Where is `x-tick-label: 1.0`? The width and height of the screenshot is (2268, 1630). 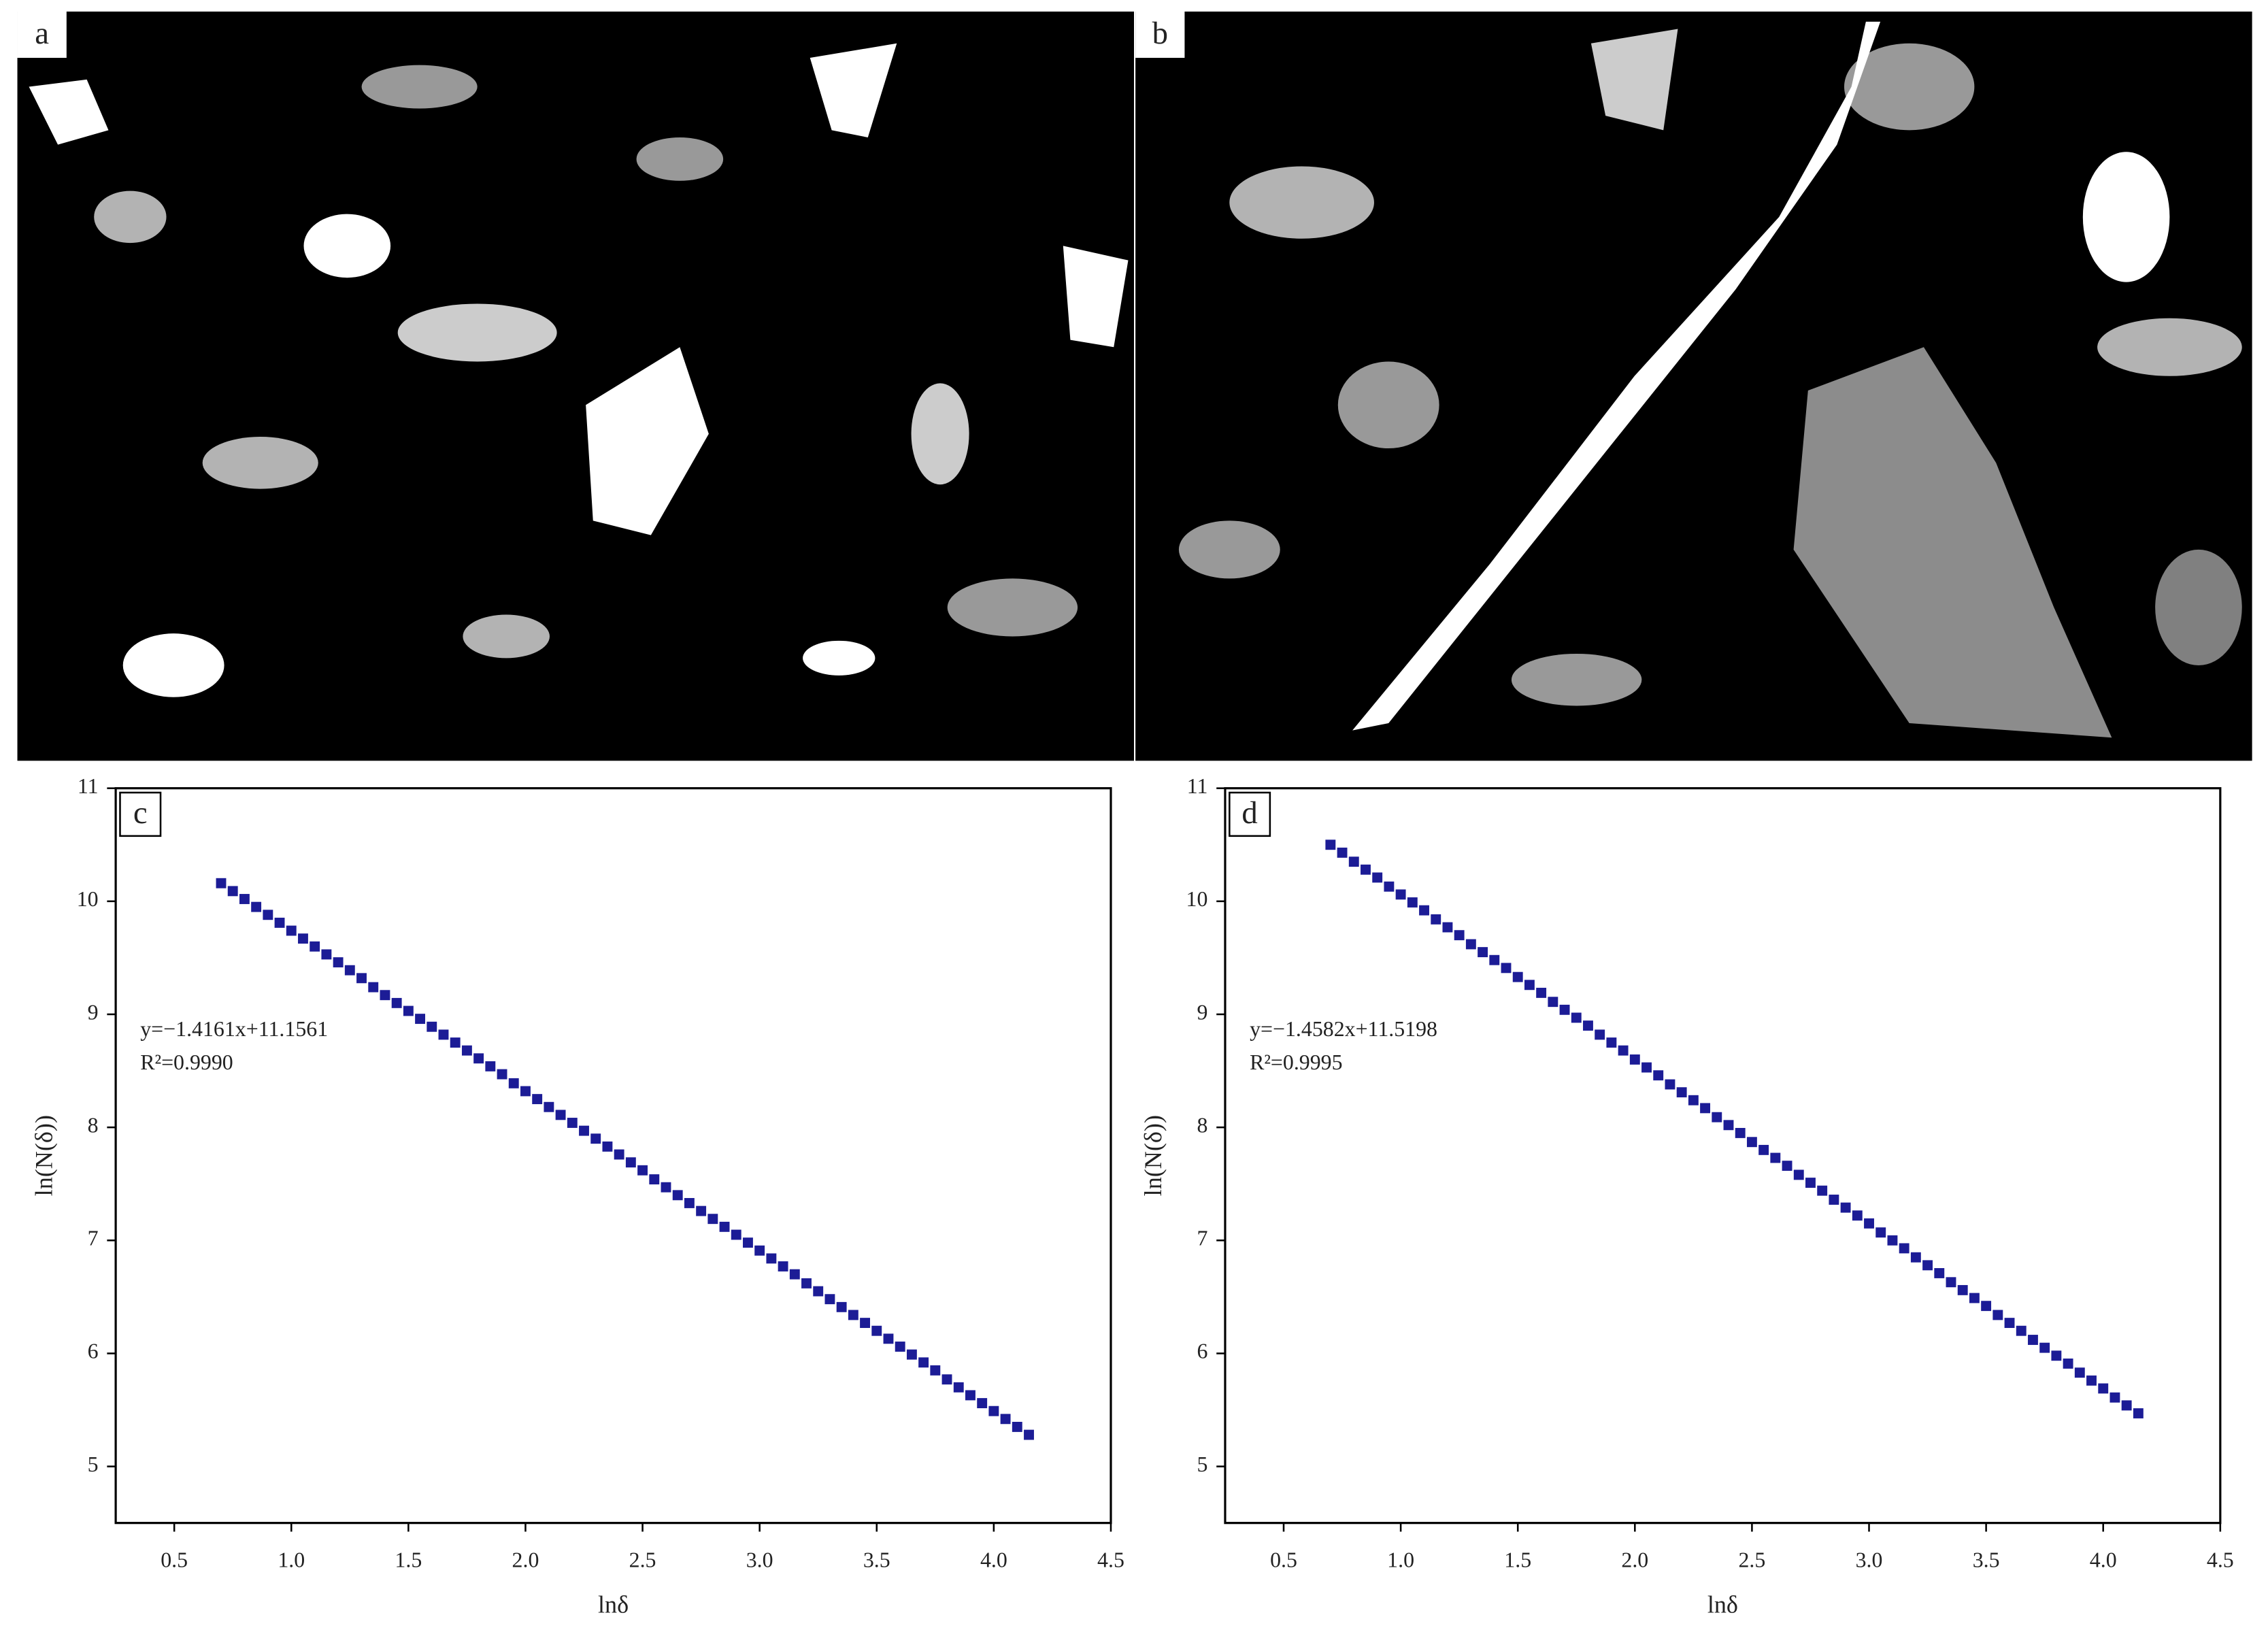
x-tick-label: 1.0 is located at coordinates (1401, 1559).